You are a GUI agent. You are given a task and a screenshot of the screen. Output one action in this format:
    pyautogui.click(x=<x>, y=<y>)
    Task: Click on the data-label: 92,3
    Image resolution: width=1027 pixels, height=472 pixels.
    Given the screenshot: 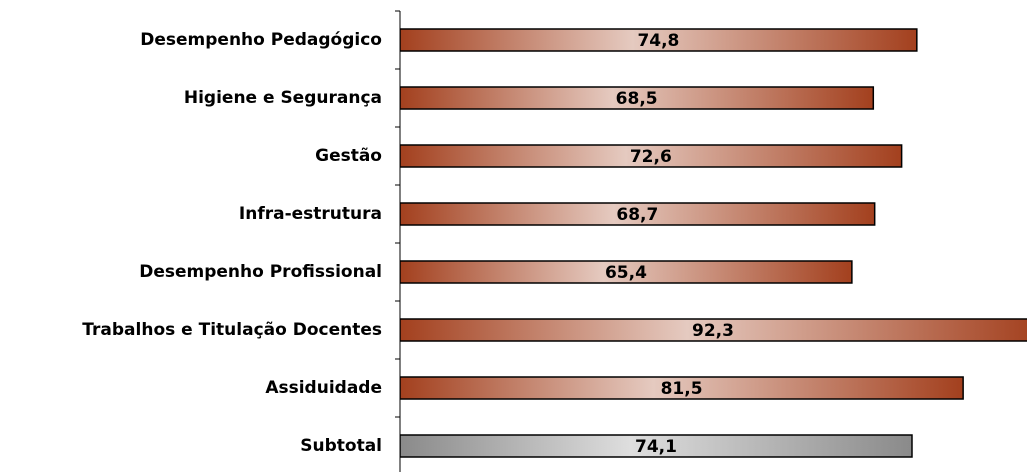 What is the action you would take?
    pyautogui.click(x=713, y=331)
    